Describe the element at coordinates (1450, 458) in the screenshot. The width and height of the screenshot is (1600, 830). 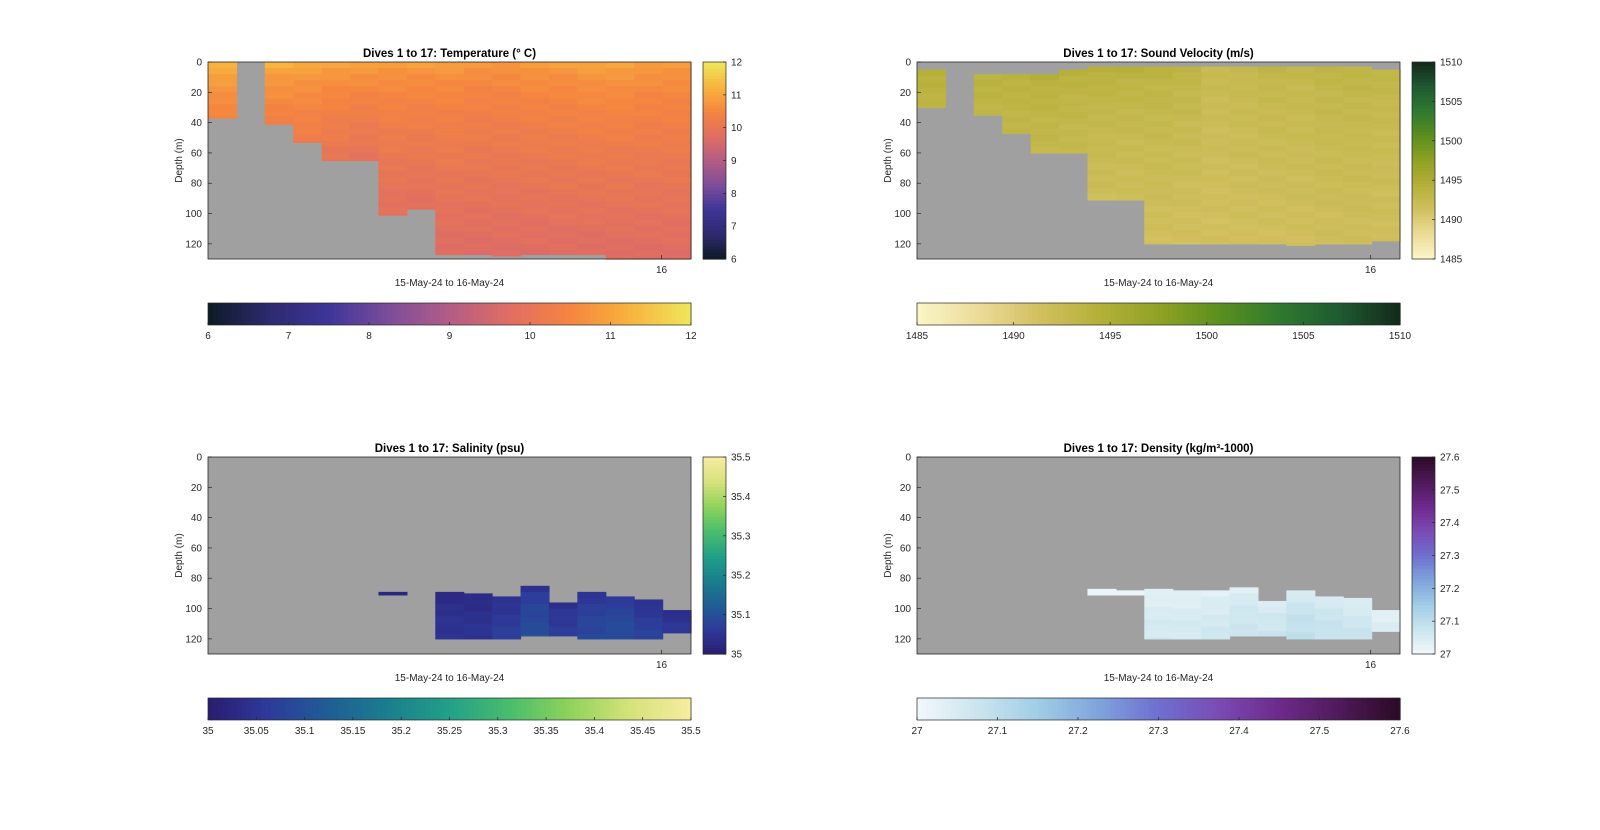
I see `colorbar-tick-label: 27.6` at that location.